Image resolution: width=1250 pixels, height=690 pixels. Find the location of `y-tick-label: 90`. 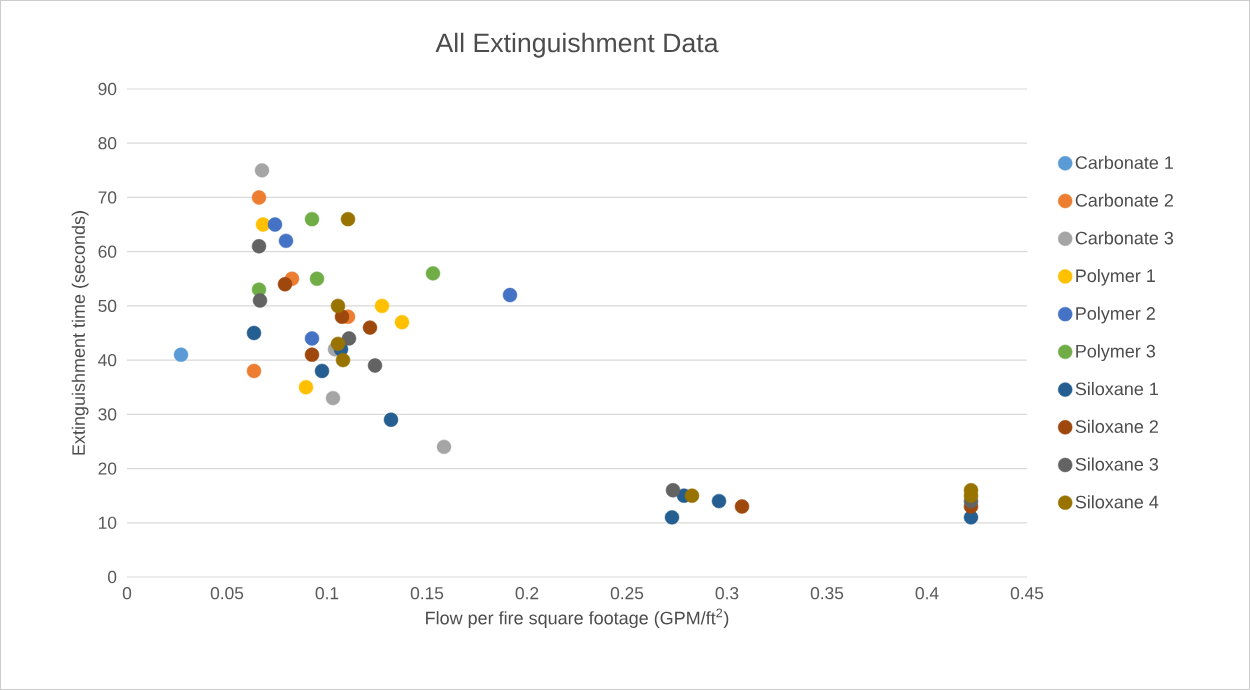

y-tick-label: 90 is located at coordinates (107, 89).